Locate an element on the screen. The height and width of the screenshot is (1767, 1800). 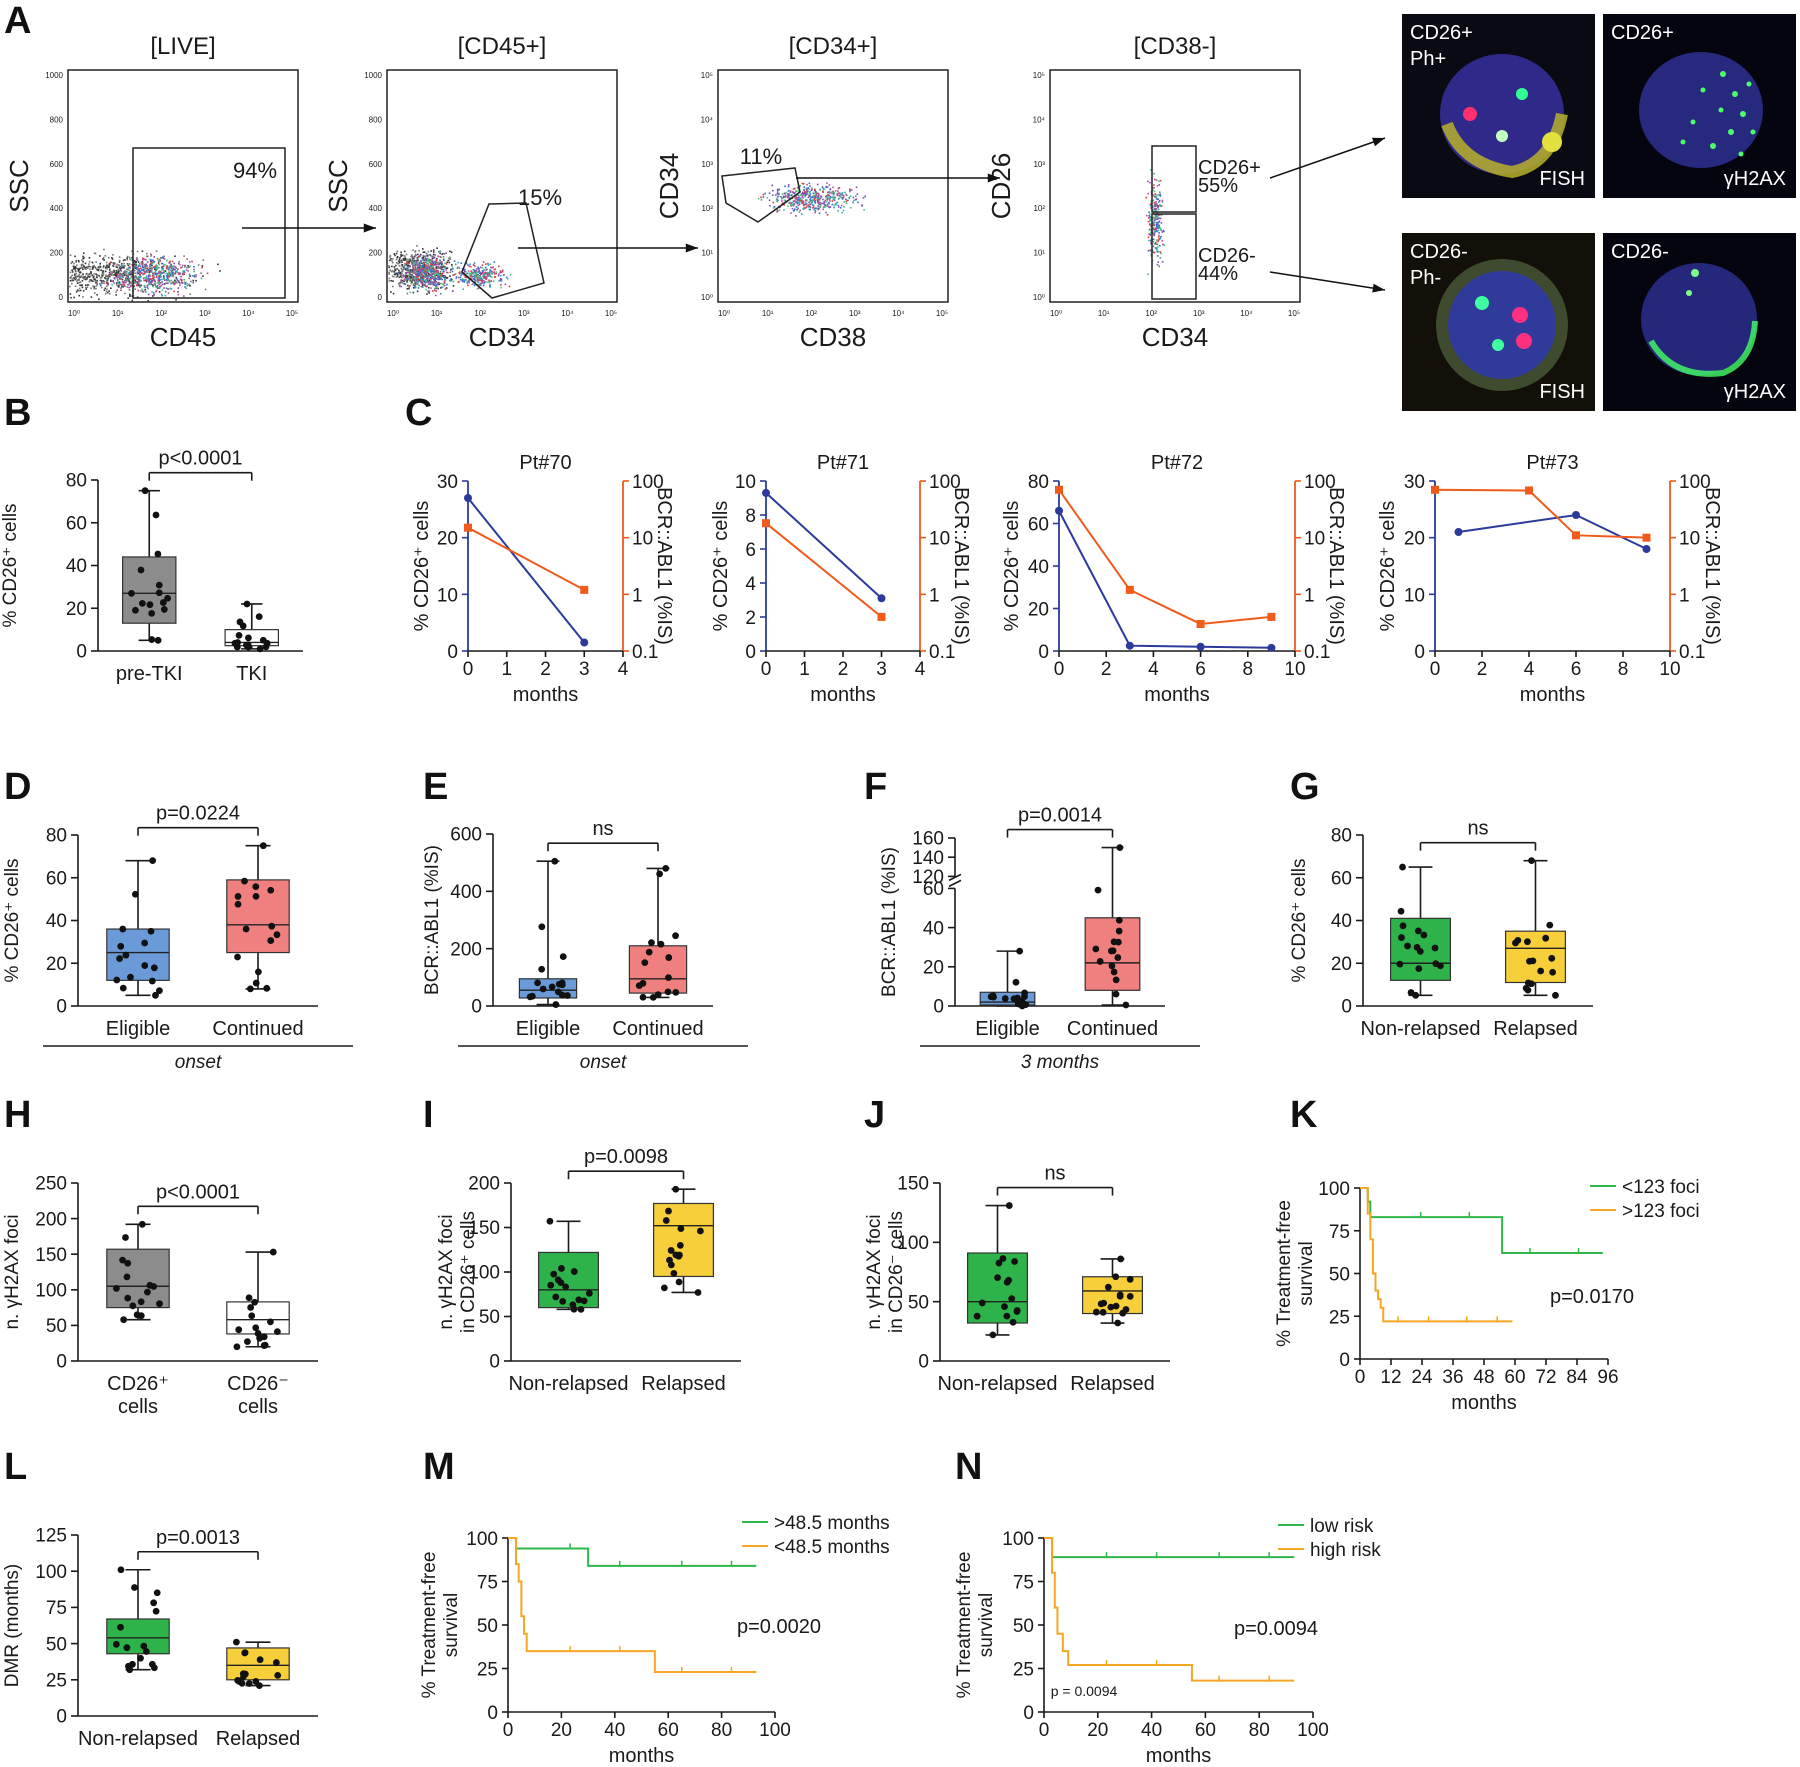
gate-percent-label: 94% is located at coordinates (255, 170).